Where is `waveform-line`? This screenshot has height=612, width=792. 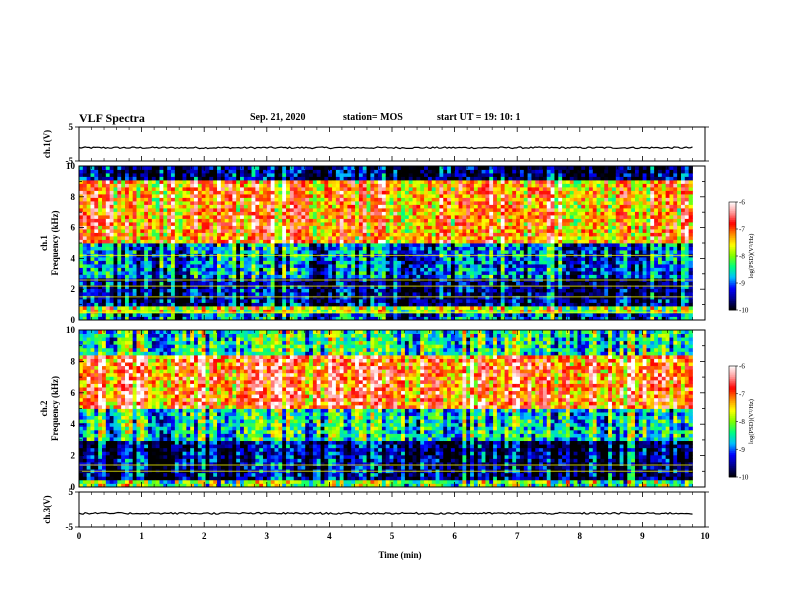 waveform-line is located at coordinates (385, 148).